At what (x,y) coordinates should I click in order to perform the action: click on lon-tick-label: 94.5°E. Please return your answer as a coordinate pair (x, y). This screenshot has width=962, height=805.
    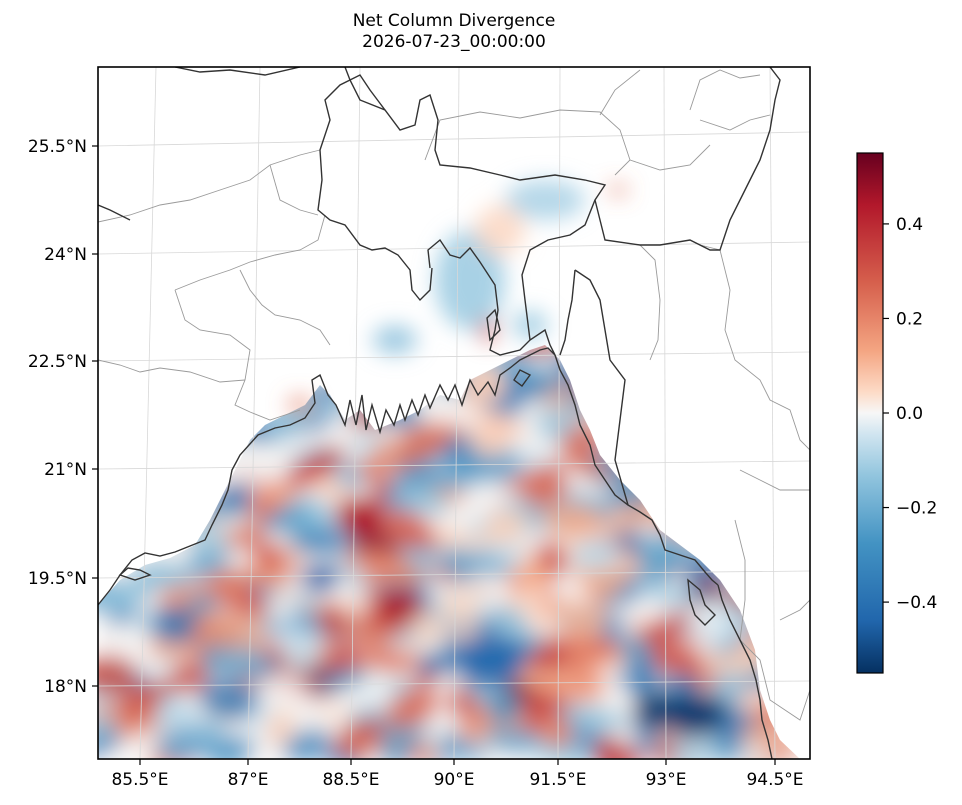
    Looking at the image, I should click on (774, 780).